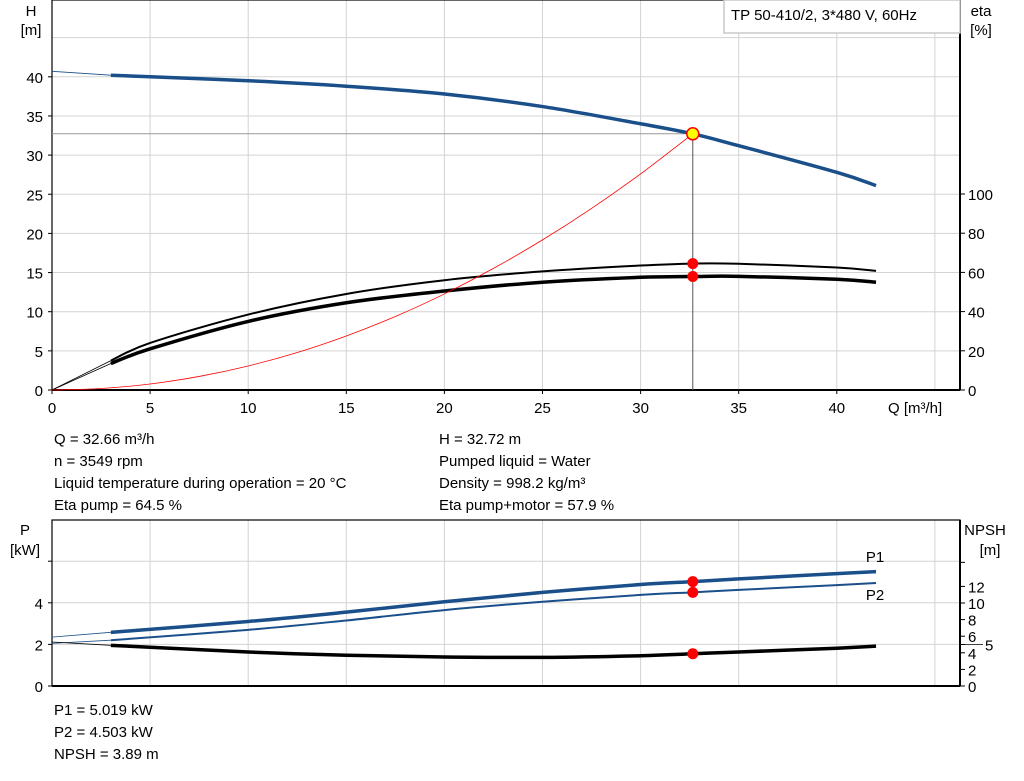 Image resolution: width=1024 pixels, height=781 pixels. I want to click on legend-label-p2: P2, so click(875, 595).